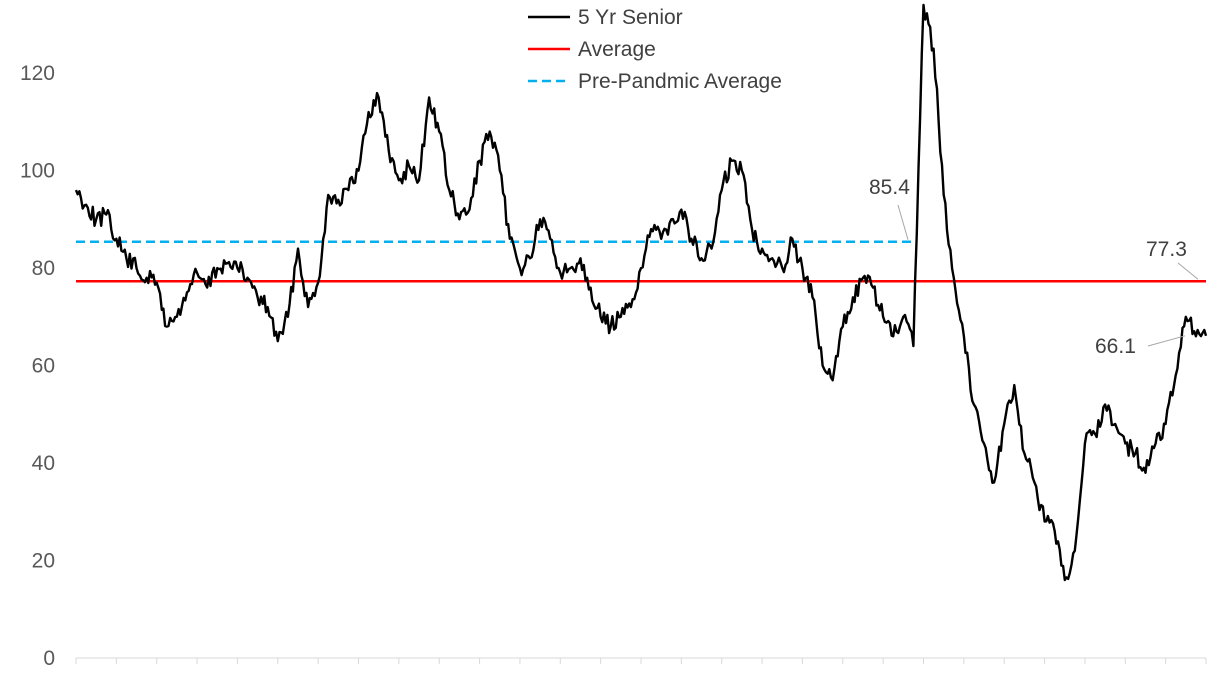 The width and height of the screenshot is (1226, 690). What do you see at coordinates (903, 222) in the screenshot?
I see `annotation-pre-pandemic-leader` at bounding box center [903, 222].